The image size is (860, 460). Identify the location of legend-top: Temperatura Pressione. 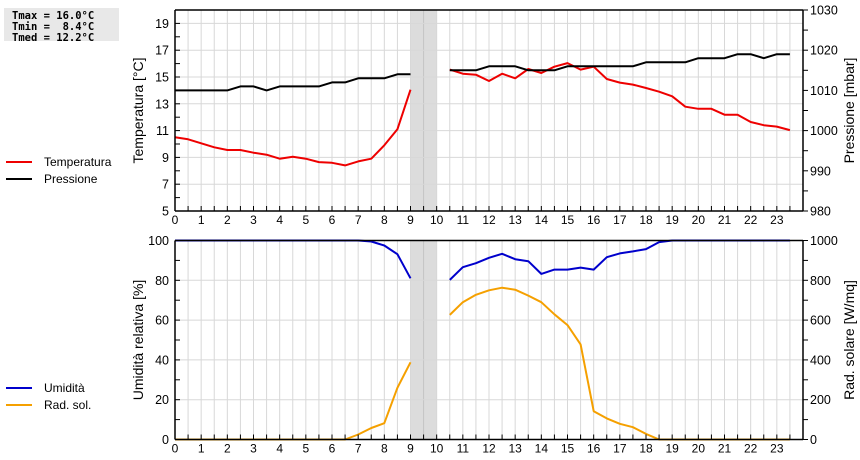
(58, 170).